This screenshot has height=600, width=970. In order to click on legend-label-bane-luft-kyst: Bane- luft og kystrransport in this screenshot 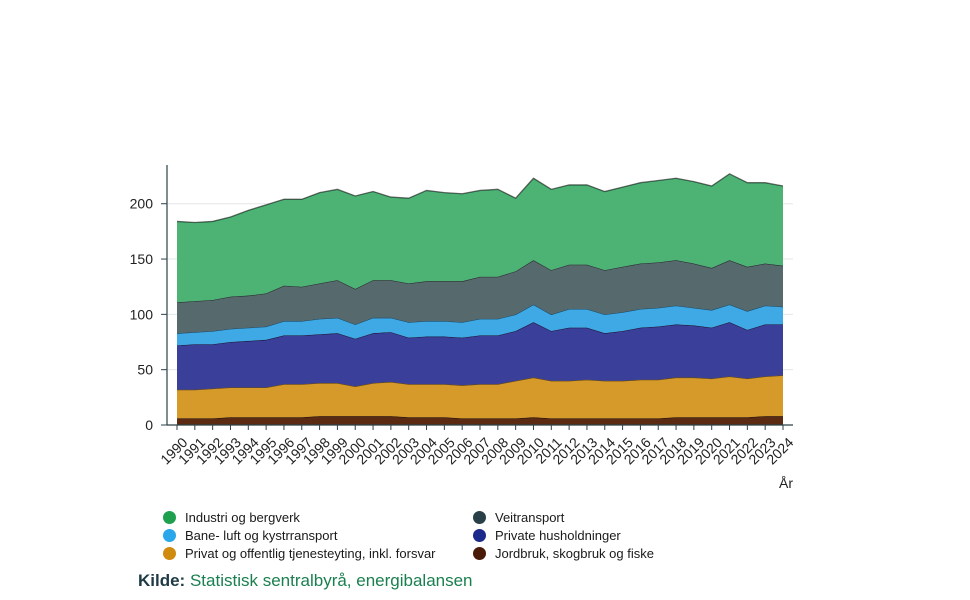, I will do `click(261, 535)`.